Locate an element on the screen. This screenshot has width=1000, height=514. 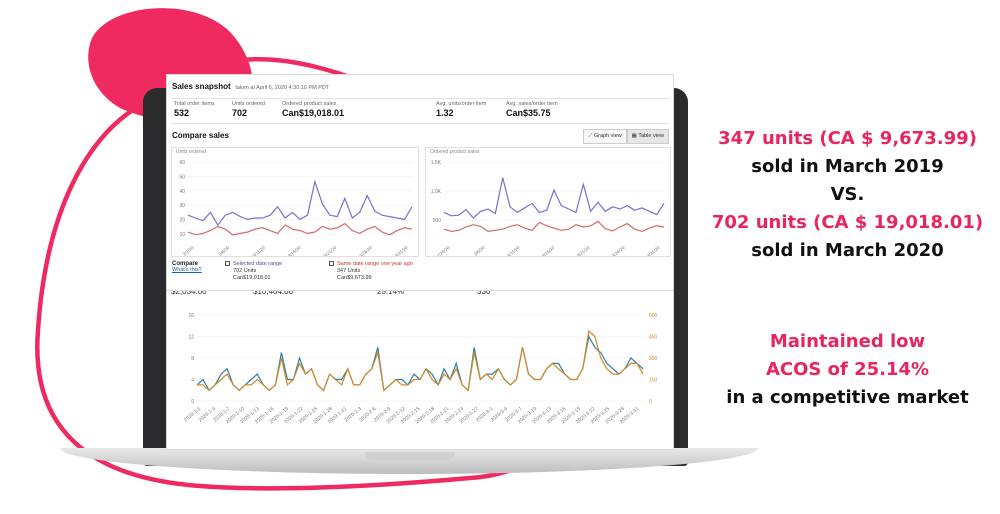
checkbox-prior-range is located at coordinates (331, 264).